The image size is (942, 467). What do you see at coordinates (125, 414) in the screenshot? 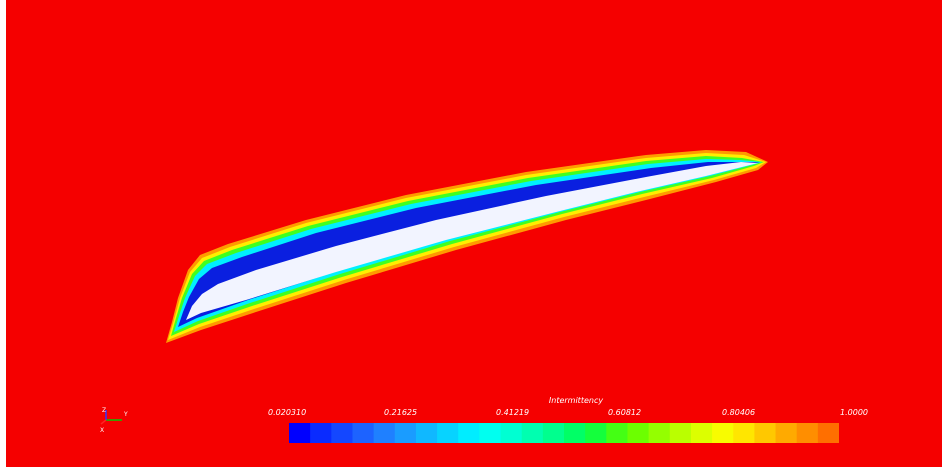
I see `triad-y-label: Y` at bounding box center [125, 414].